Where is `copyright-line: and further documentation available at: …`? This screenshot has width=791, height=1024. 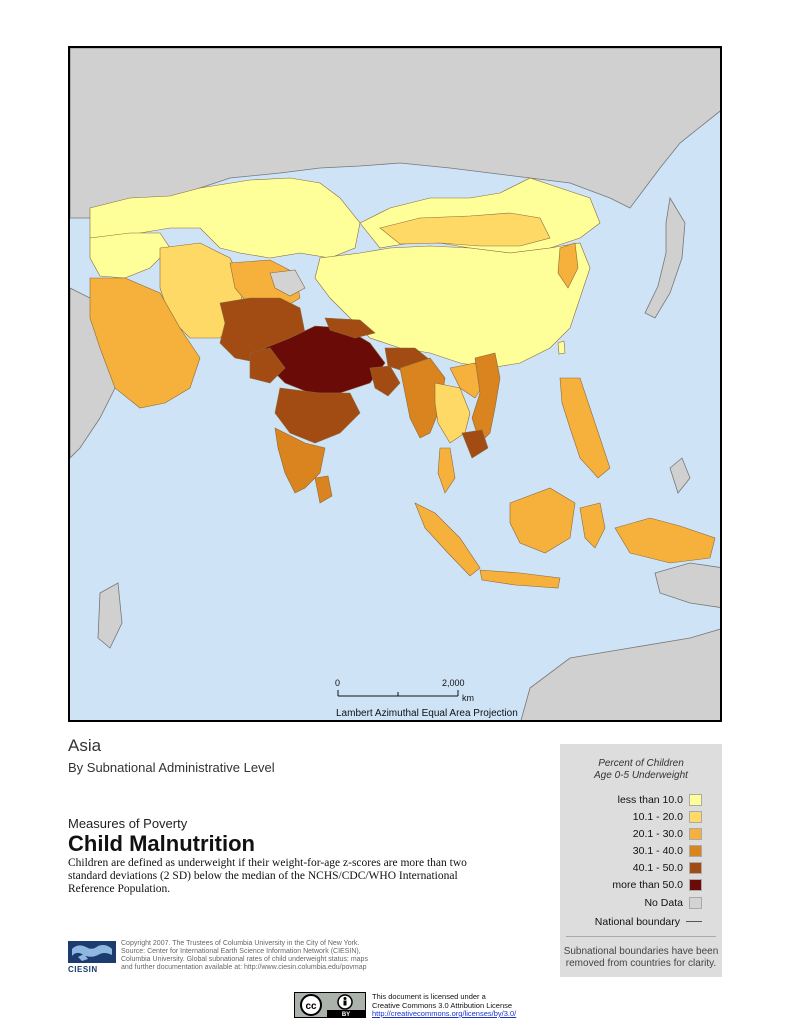 copyright-line: and further documentation available at: … is located at coordinates (244, 967).